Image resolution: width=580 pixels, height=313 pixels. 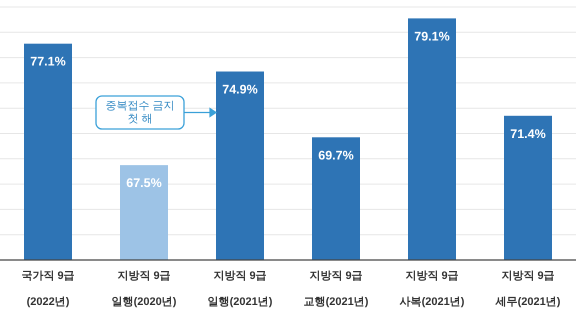 What do you see at coordinates (528, 289) in the screenshot?
I see `category-label: 지방직 9급 세무(2021년)` at bounding box center [528, 289].